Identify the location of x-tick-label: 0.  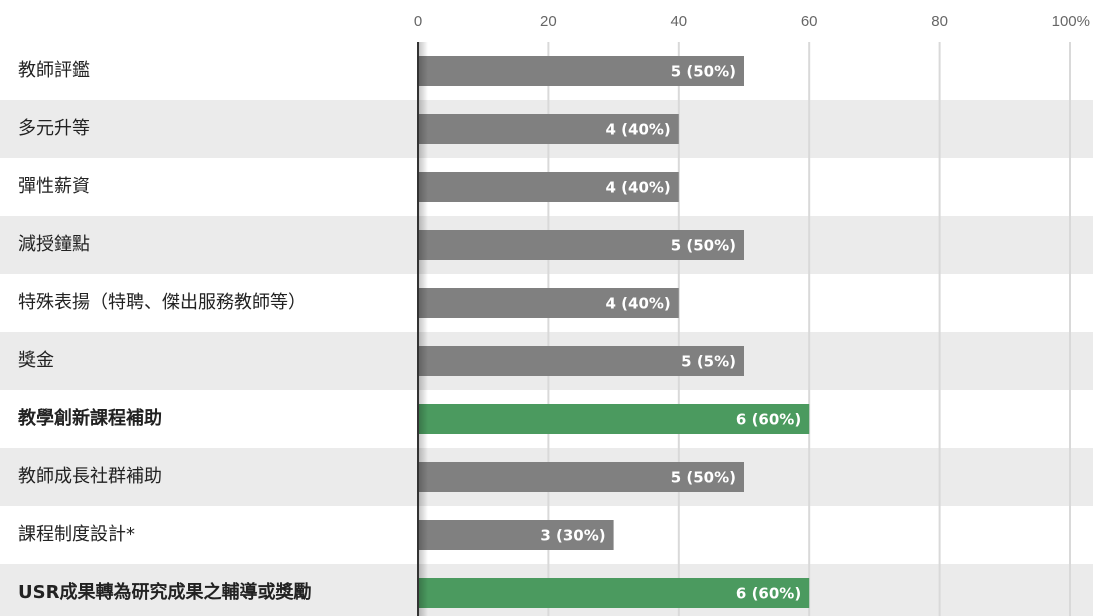
(418, 21).